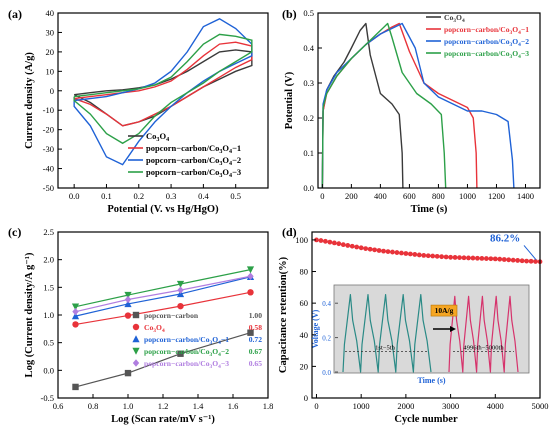 Image resolution: width=550 pixels, height=430 pixels. I want to click on x-tick-label: 800, so click(438, 196).